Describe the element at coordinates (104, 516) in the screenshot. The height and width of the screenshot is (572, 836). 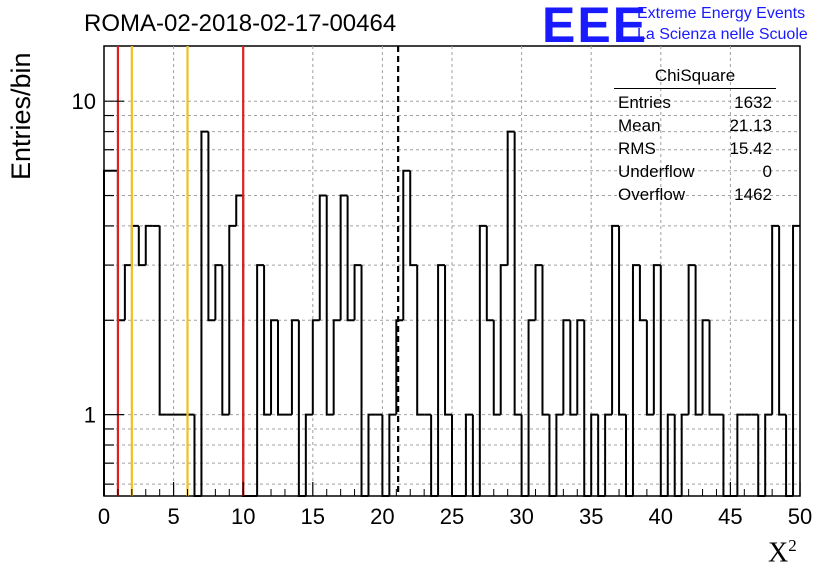
I see `x-tick-label: 0` at that location.